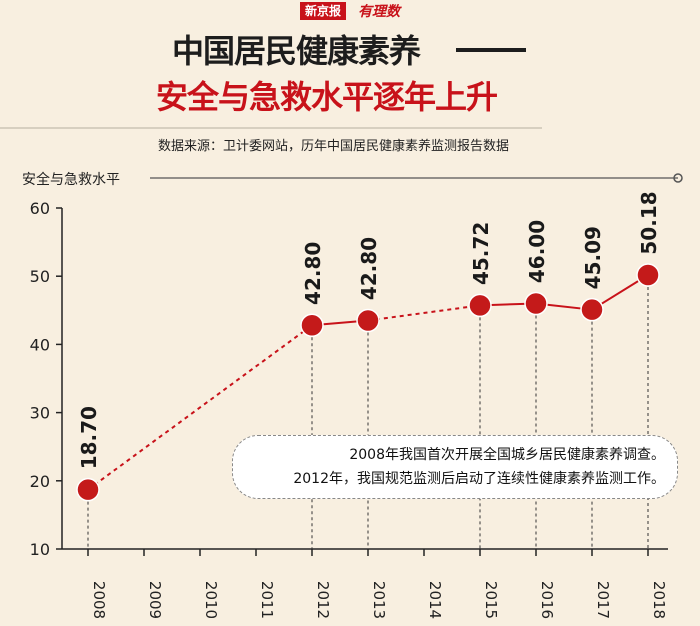  Describe the element at coordinates (507, 455) in the screenshot. I see `annotation-line-1: 2008年我国首次开展全国城乡居民健康素养调查。` at that location.